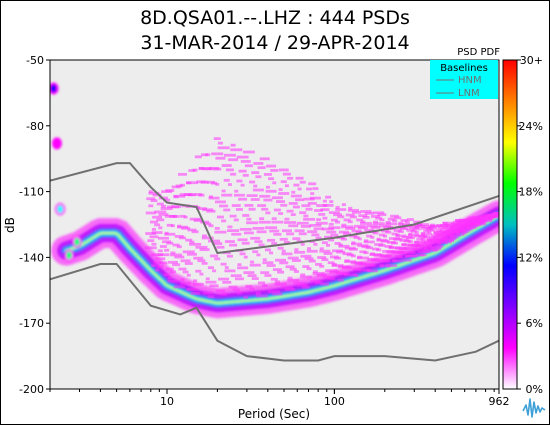 The image size is (550, 425). What do you see at coordinates (464, 79) in the screenshot?
I see `legend-box: Baselines HNM LNM` at bounding box center [464, 79].